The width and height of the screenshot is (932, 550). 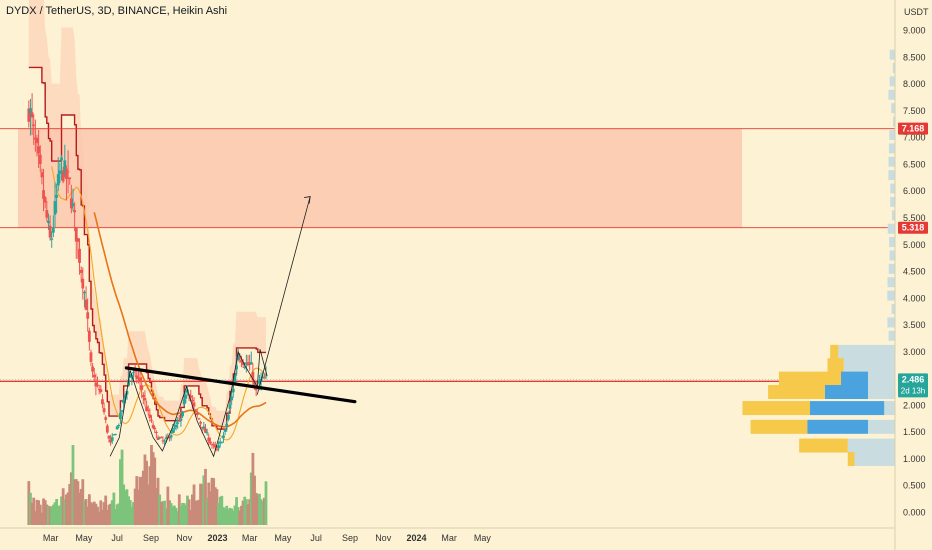 What do you see at coordinates (151, 538) in the screenshot?
I see `time-tick-label: Sep` at bounding box center [151, 538].